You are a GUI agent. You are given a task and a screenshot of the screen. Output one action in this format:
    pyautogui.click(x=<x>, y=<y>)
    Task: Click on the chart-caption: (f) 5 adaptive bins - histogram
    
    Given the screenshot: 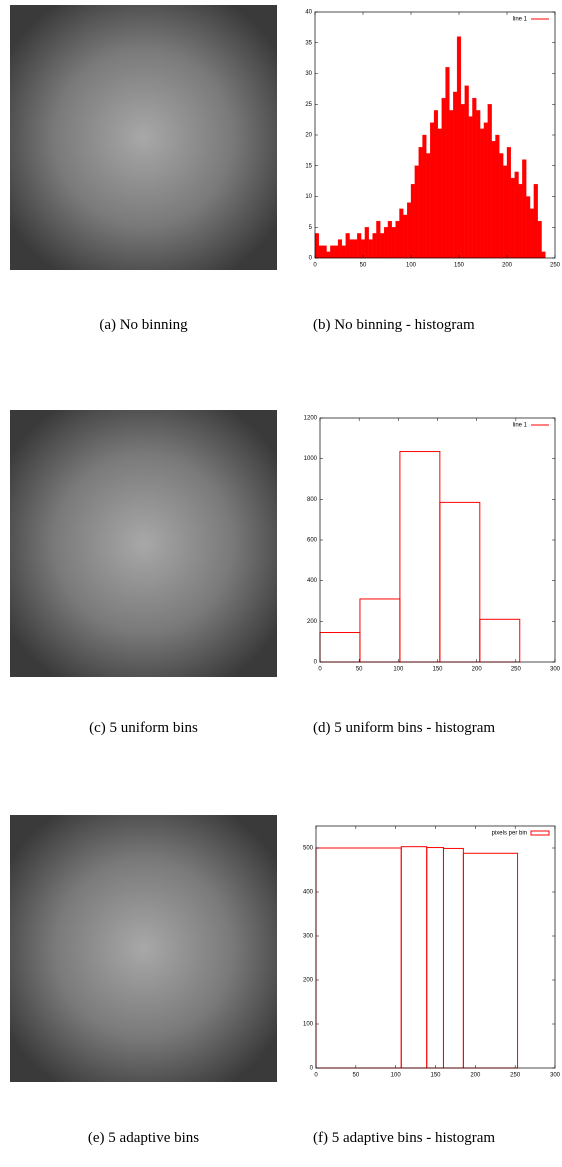 What is the action you would take?
    pyautogui.click(x=404, y=1138)
    